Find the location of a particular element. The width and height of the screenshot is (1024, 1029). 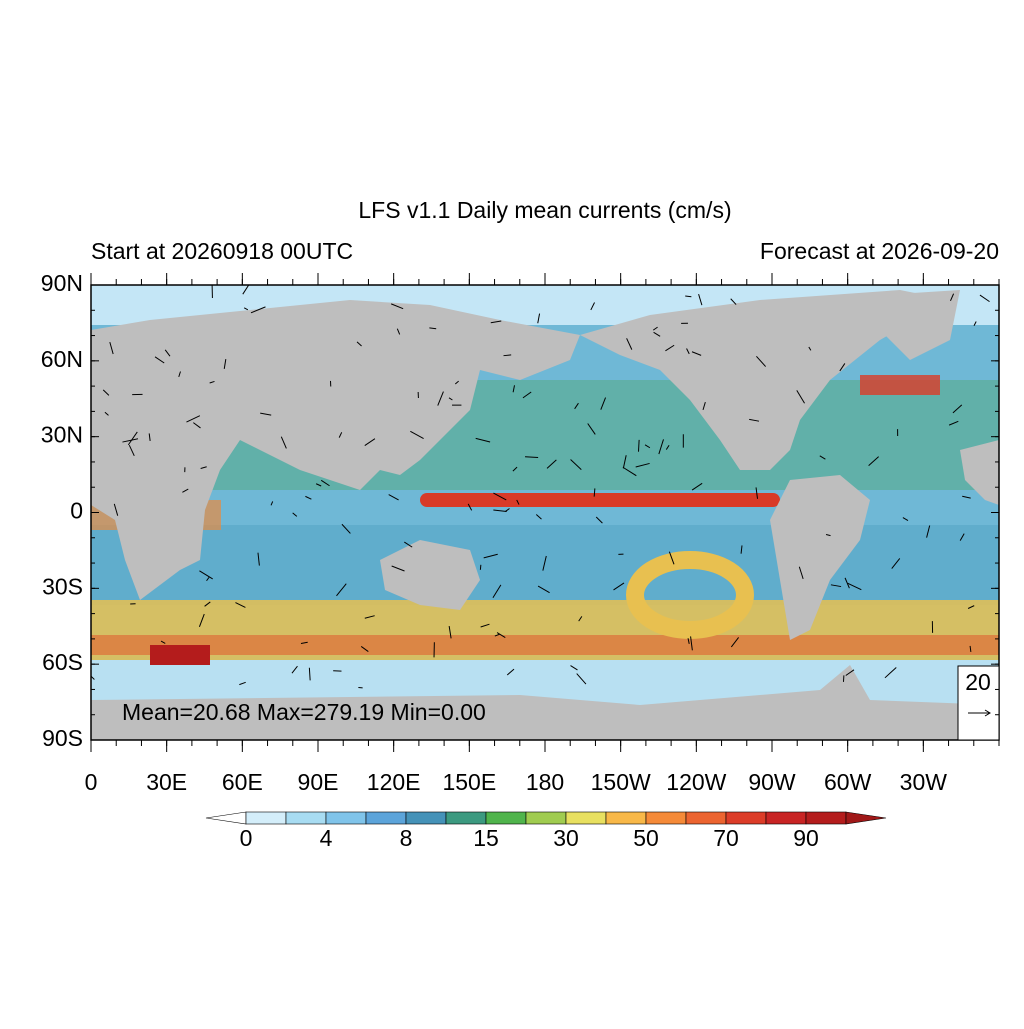

reference-vector-box: 20 is located at coordinates (978, 703).